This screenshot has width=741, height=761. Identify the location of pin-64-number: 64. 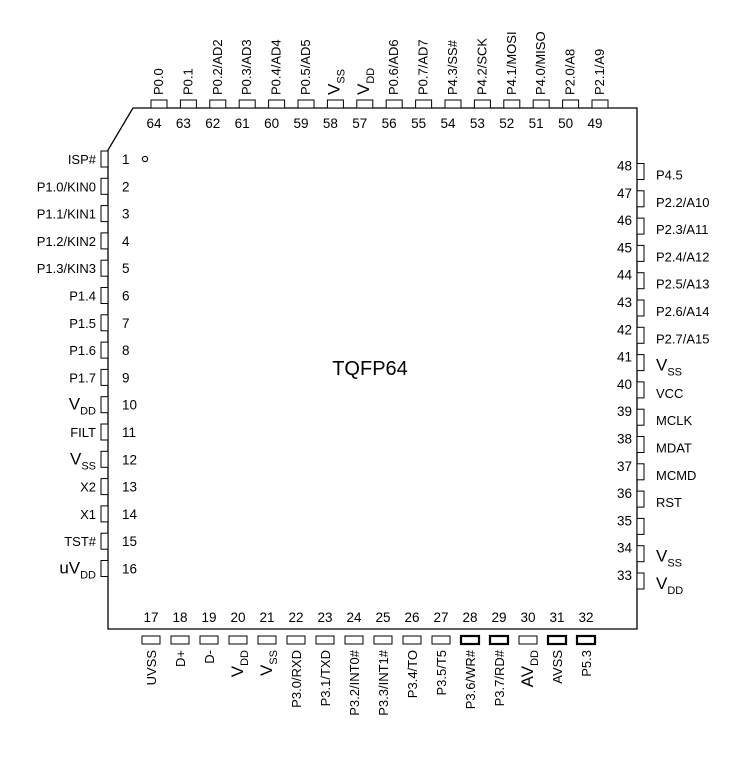
(154, 123).